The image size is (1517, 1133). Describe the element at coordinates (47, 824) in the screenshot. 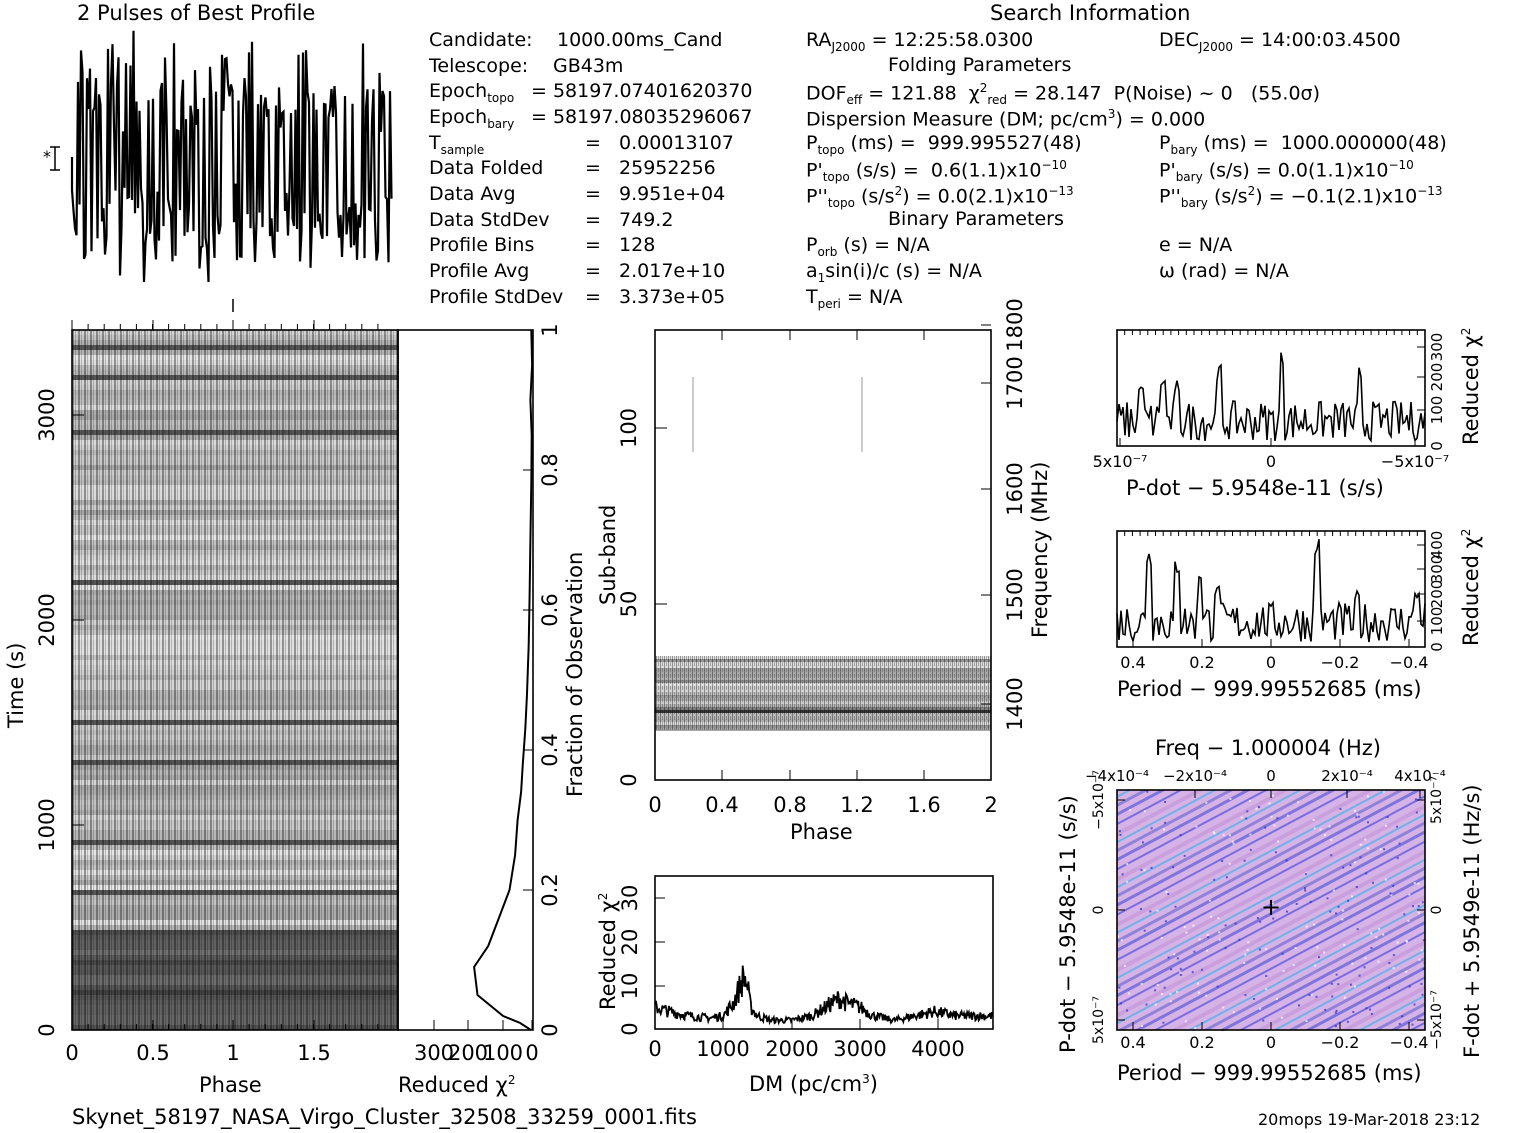

I see `y-tick-label: 1000` at that location.